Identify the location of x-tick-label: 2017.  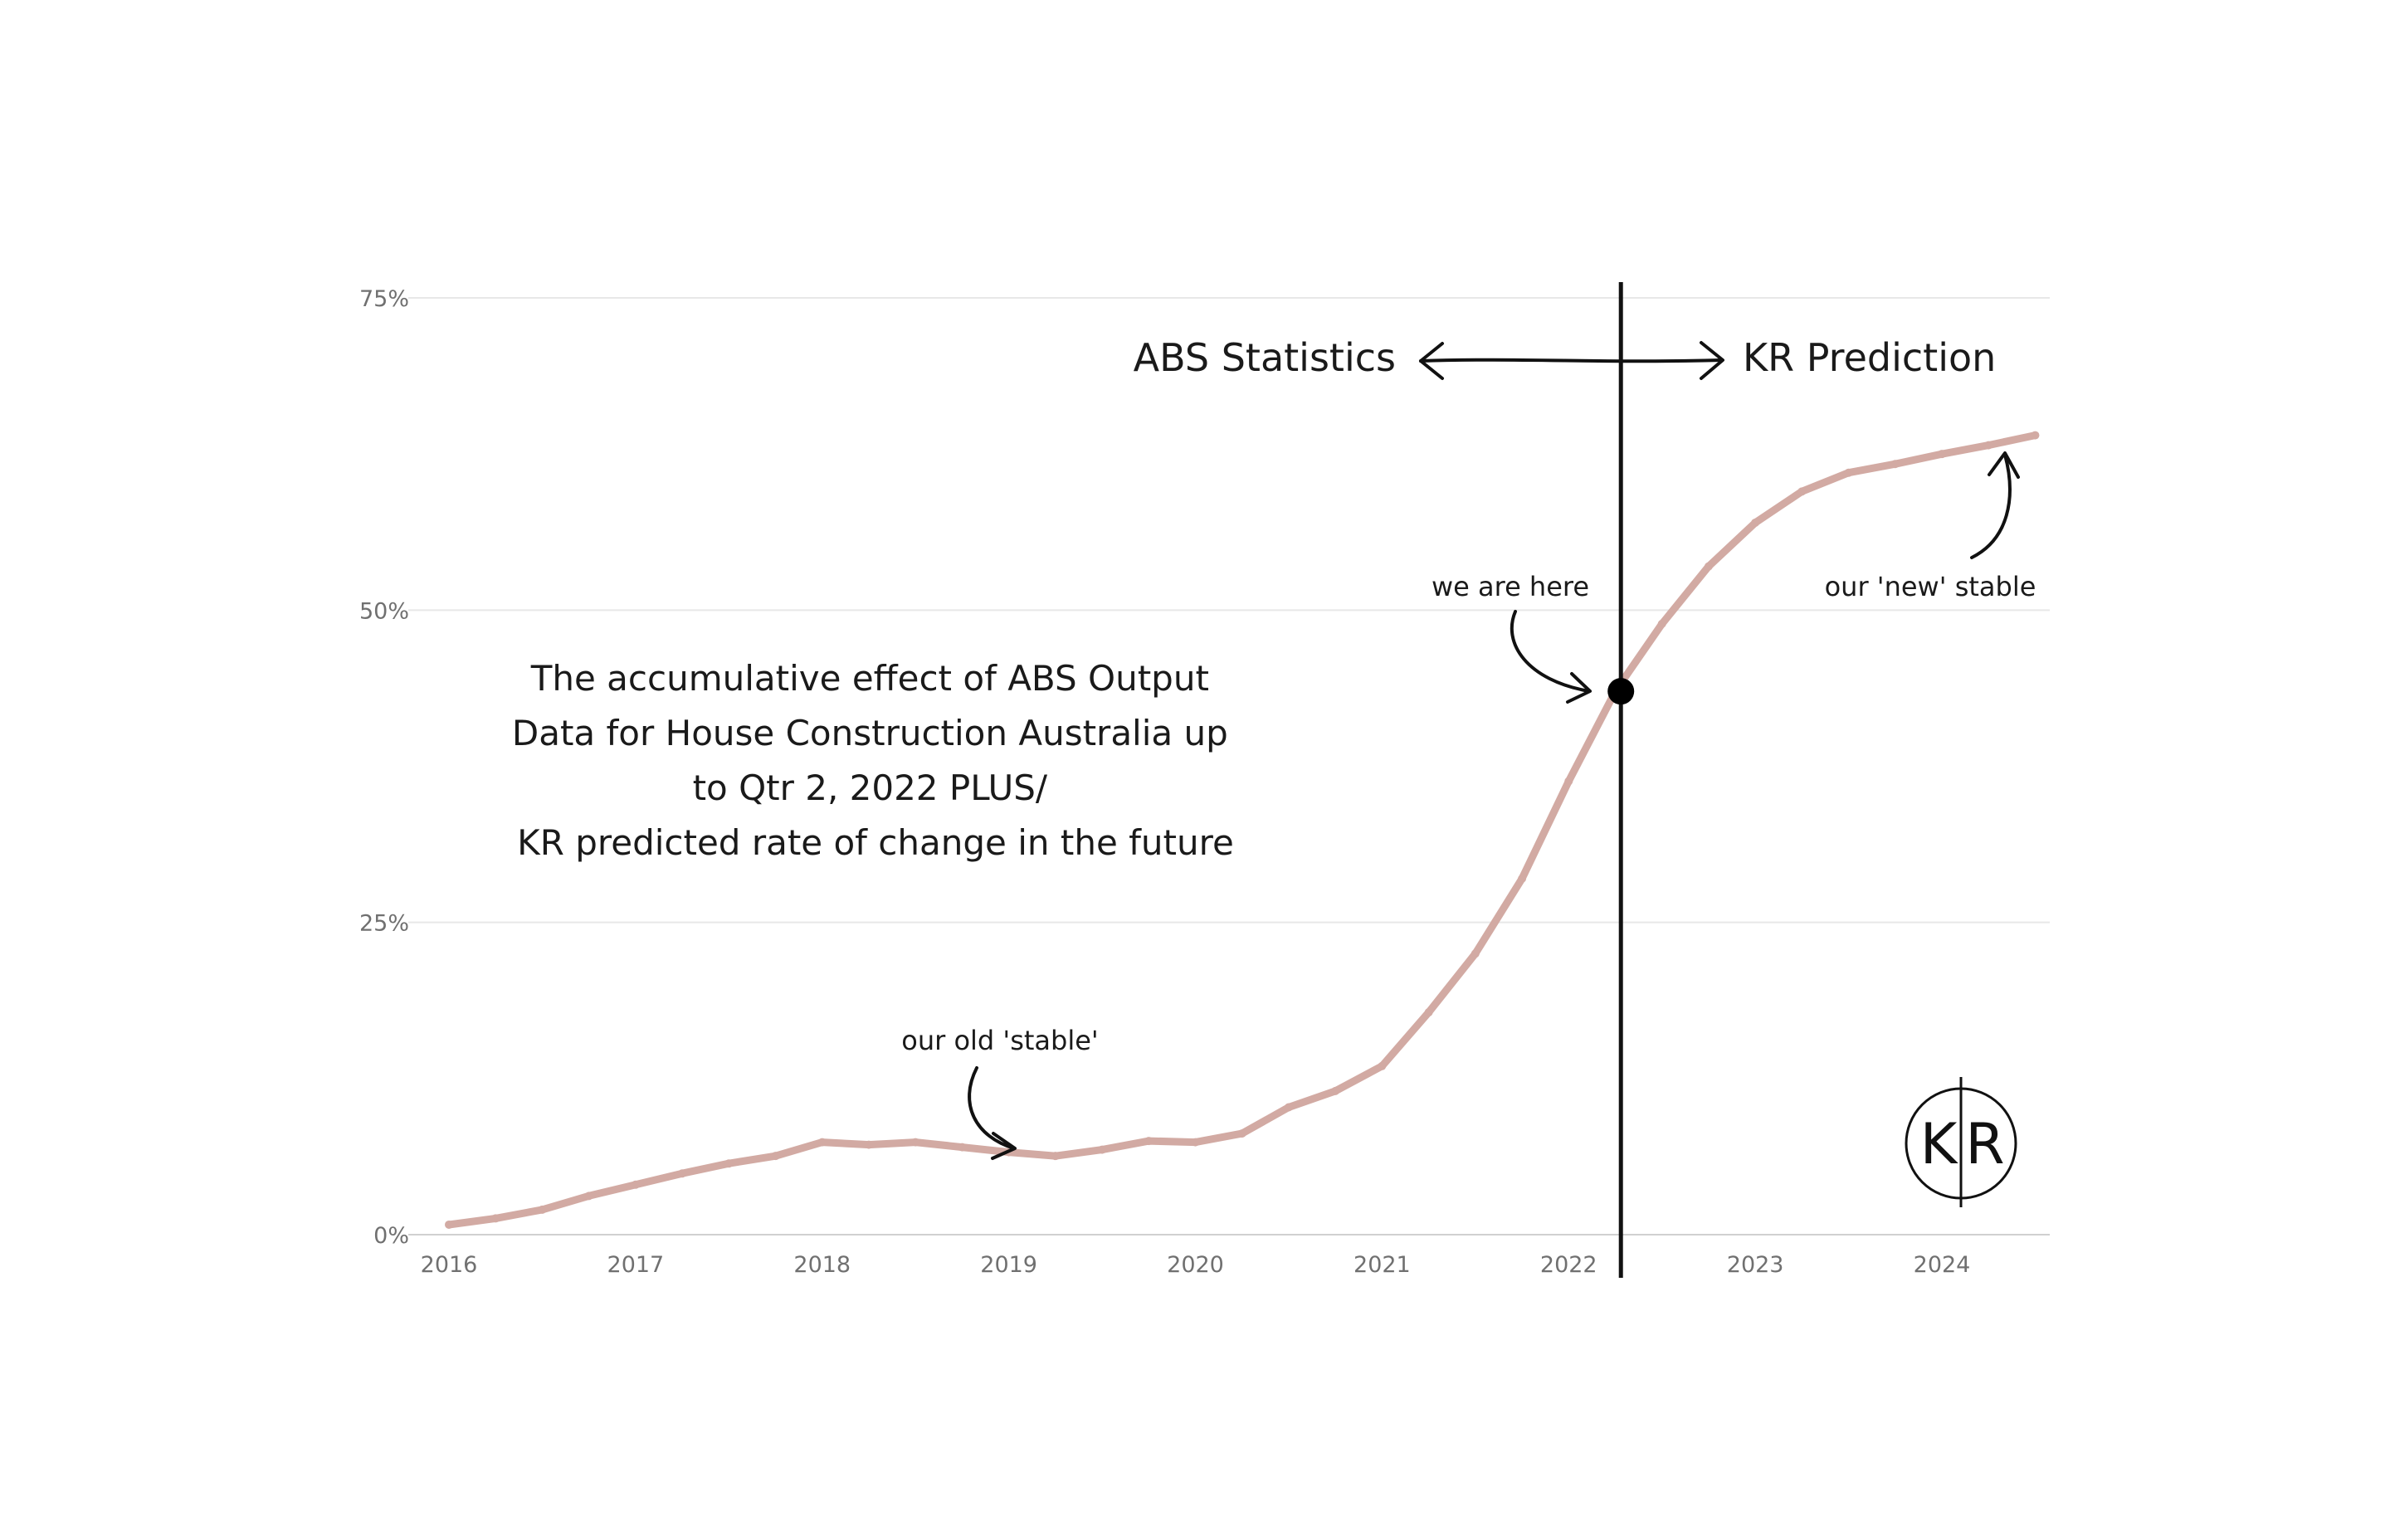
(636, 1265).